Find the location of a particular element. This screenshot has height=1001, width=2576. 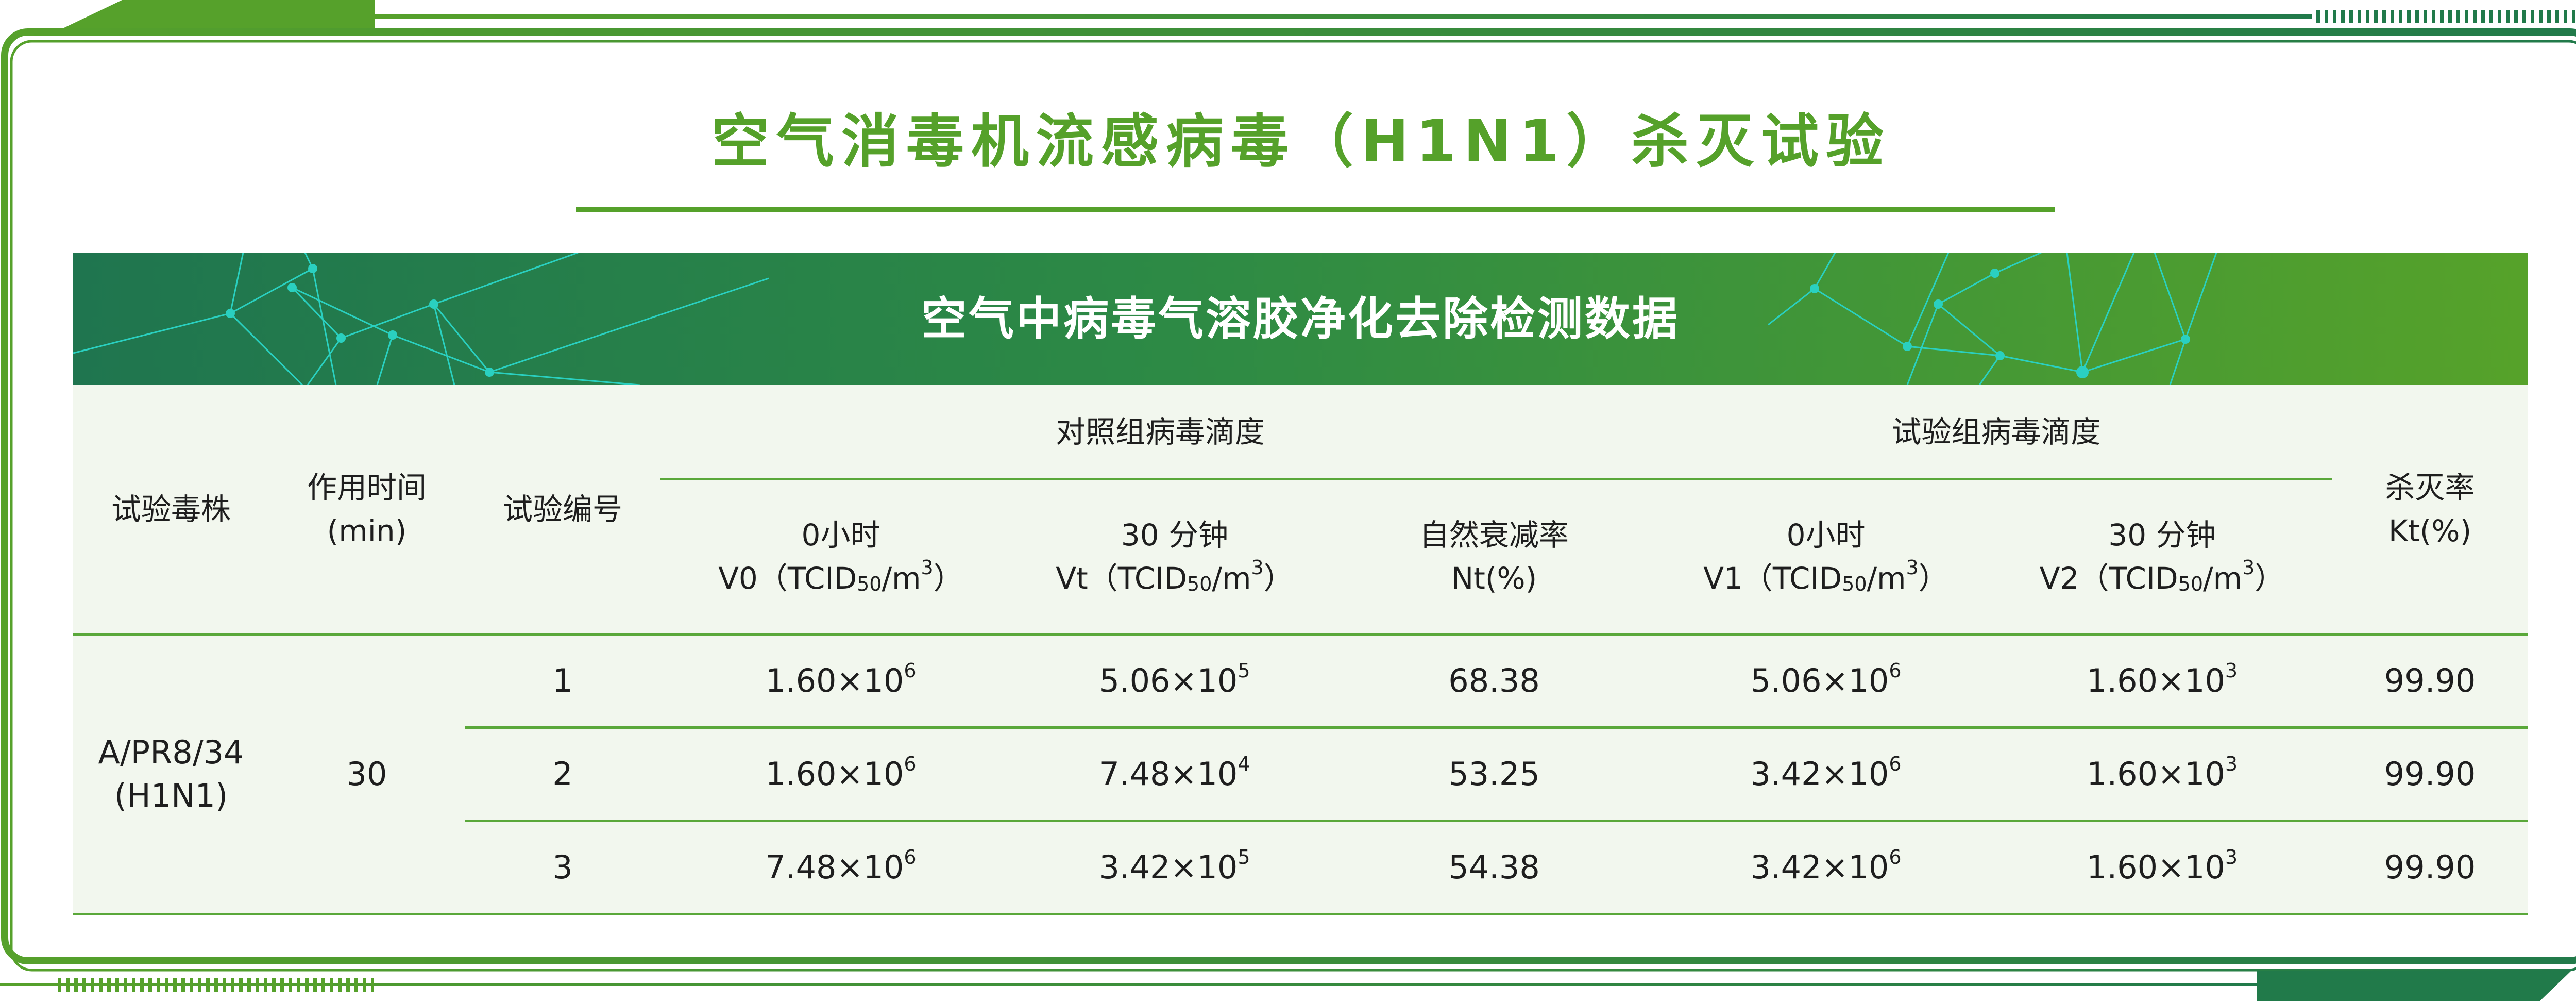

cell-nt: 68.38 is located at coordinates (1494, 681).